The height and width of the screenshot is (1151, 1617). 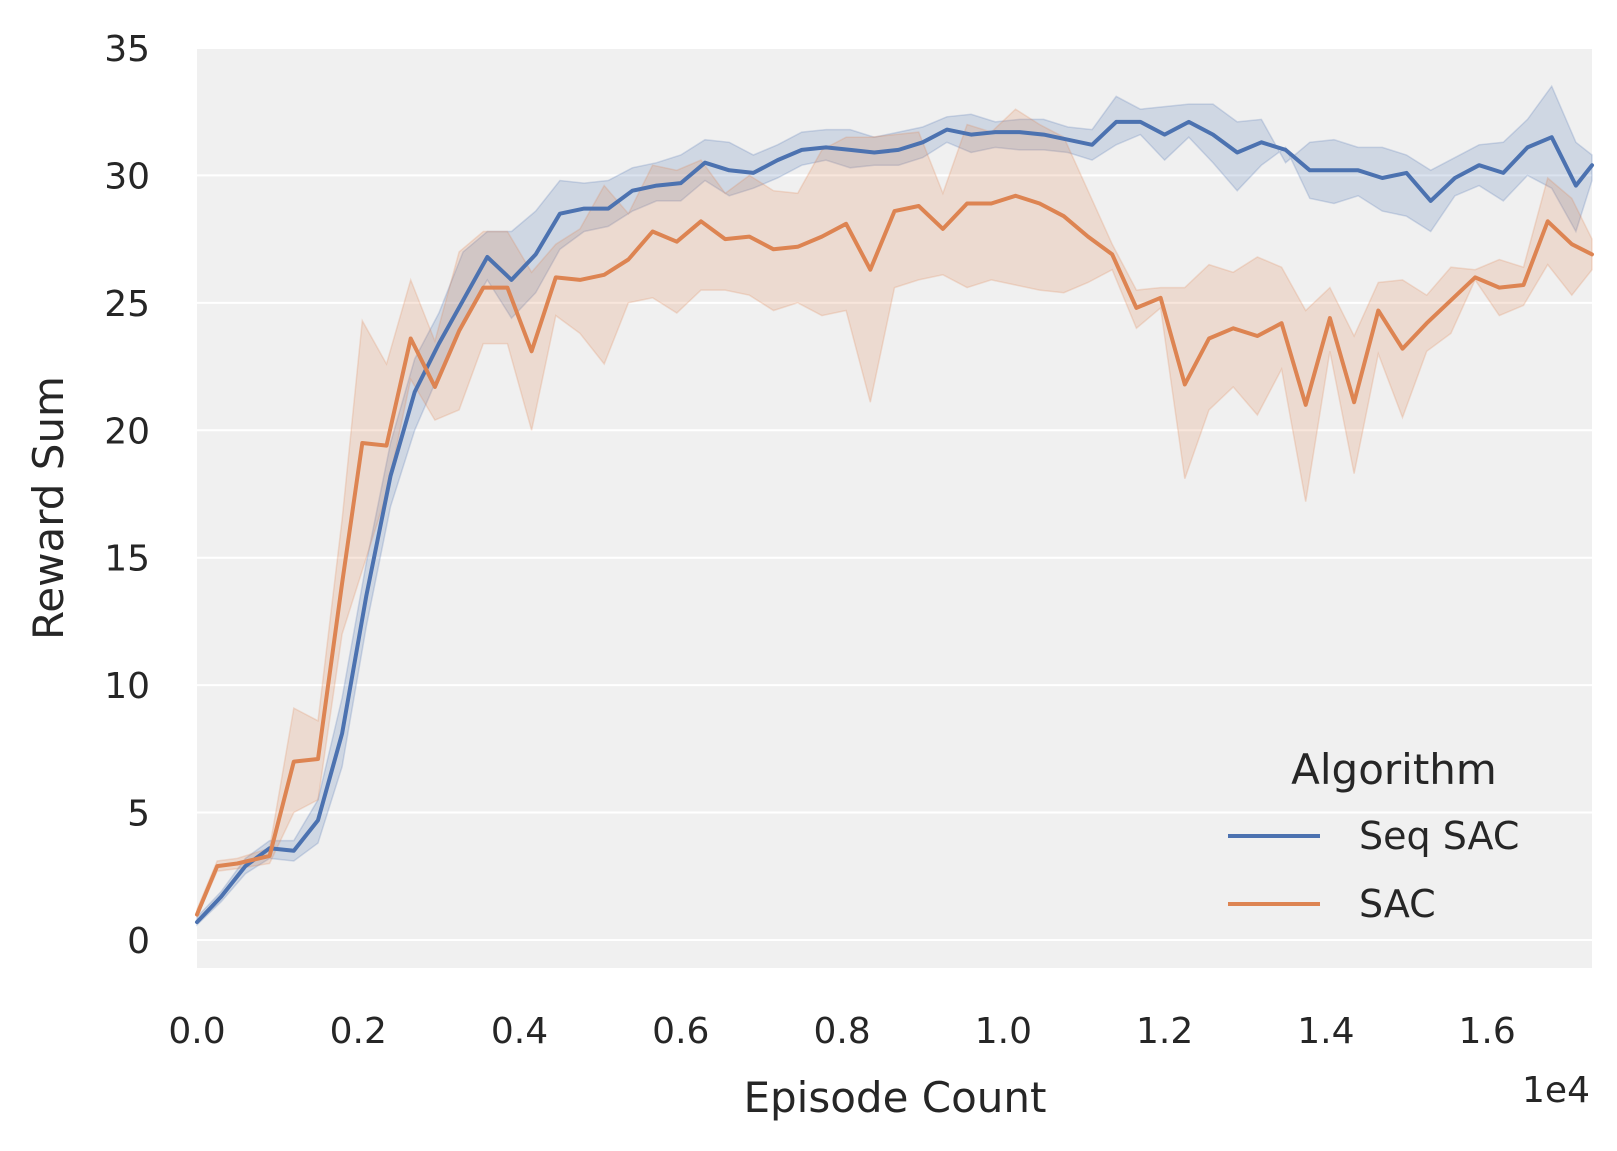 I want to click on y-tick-label: 20, so click(x=127, y=431).